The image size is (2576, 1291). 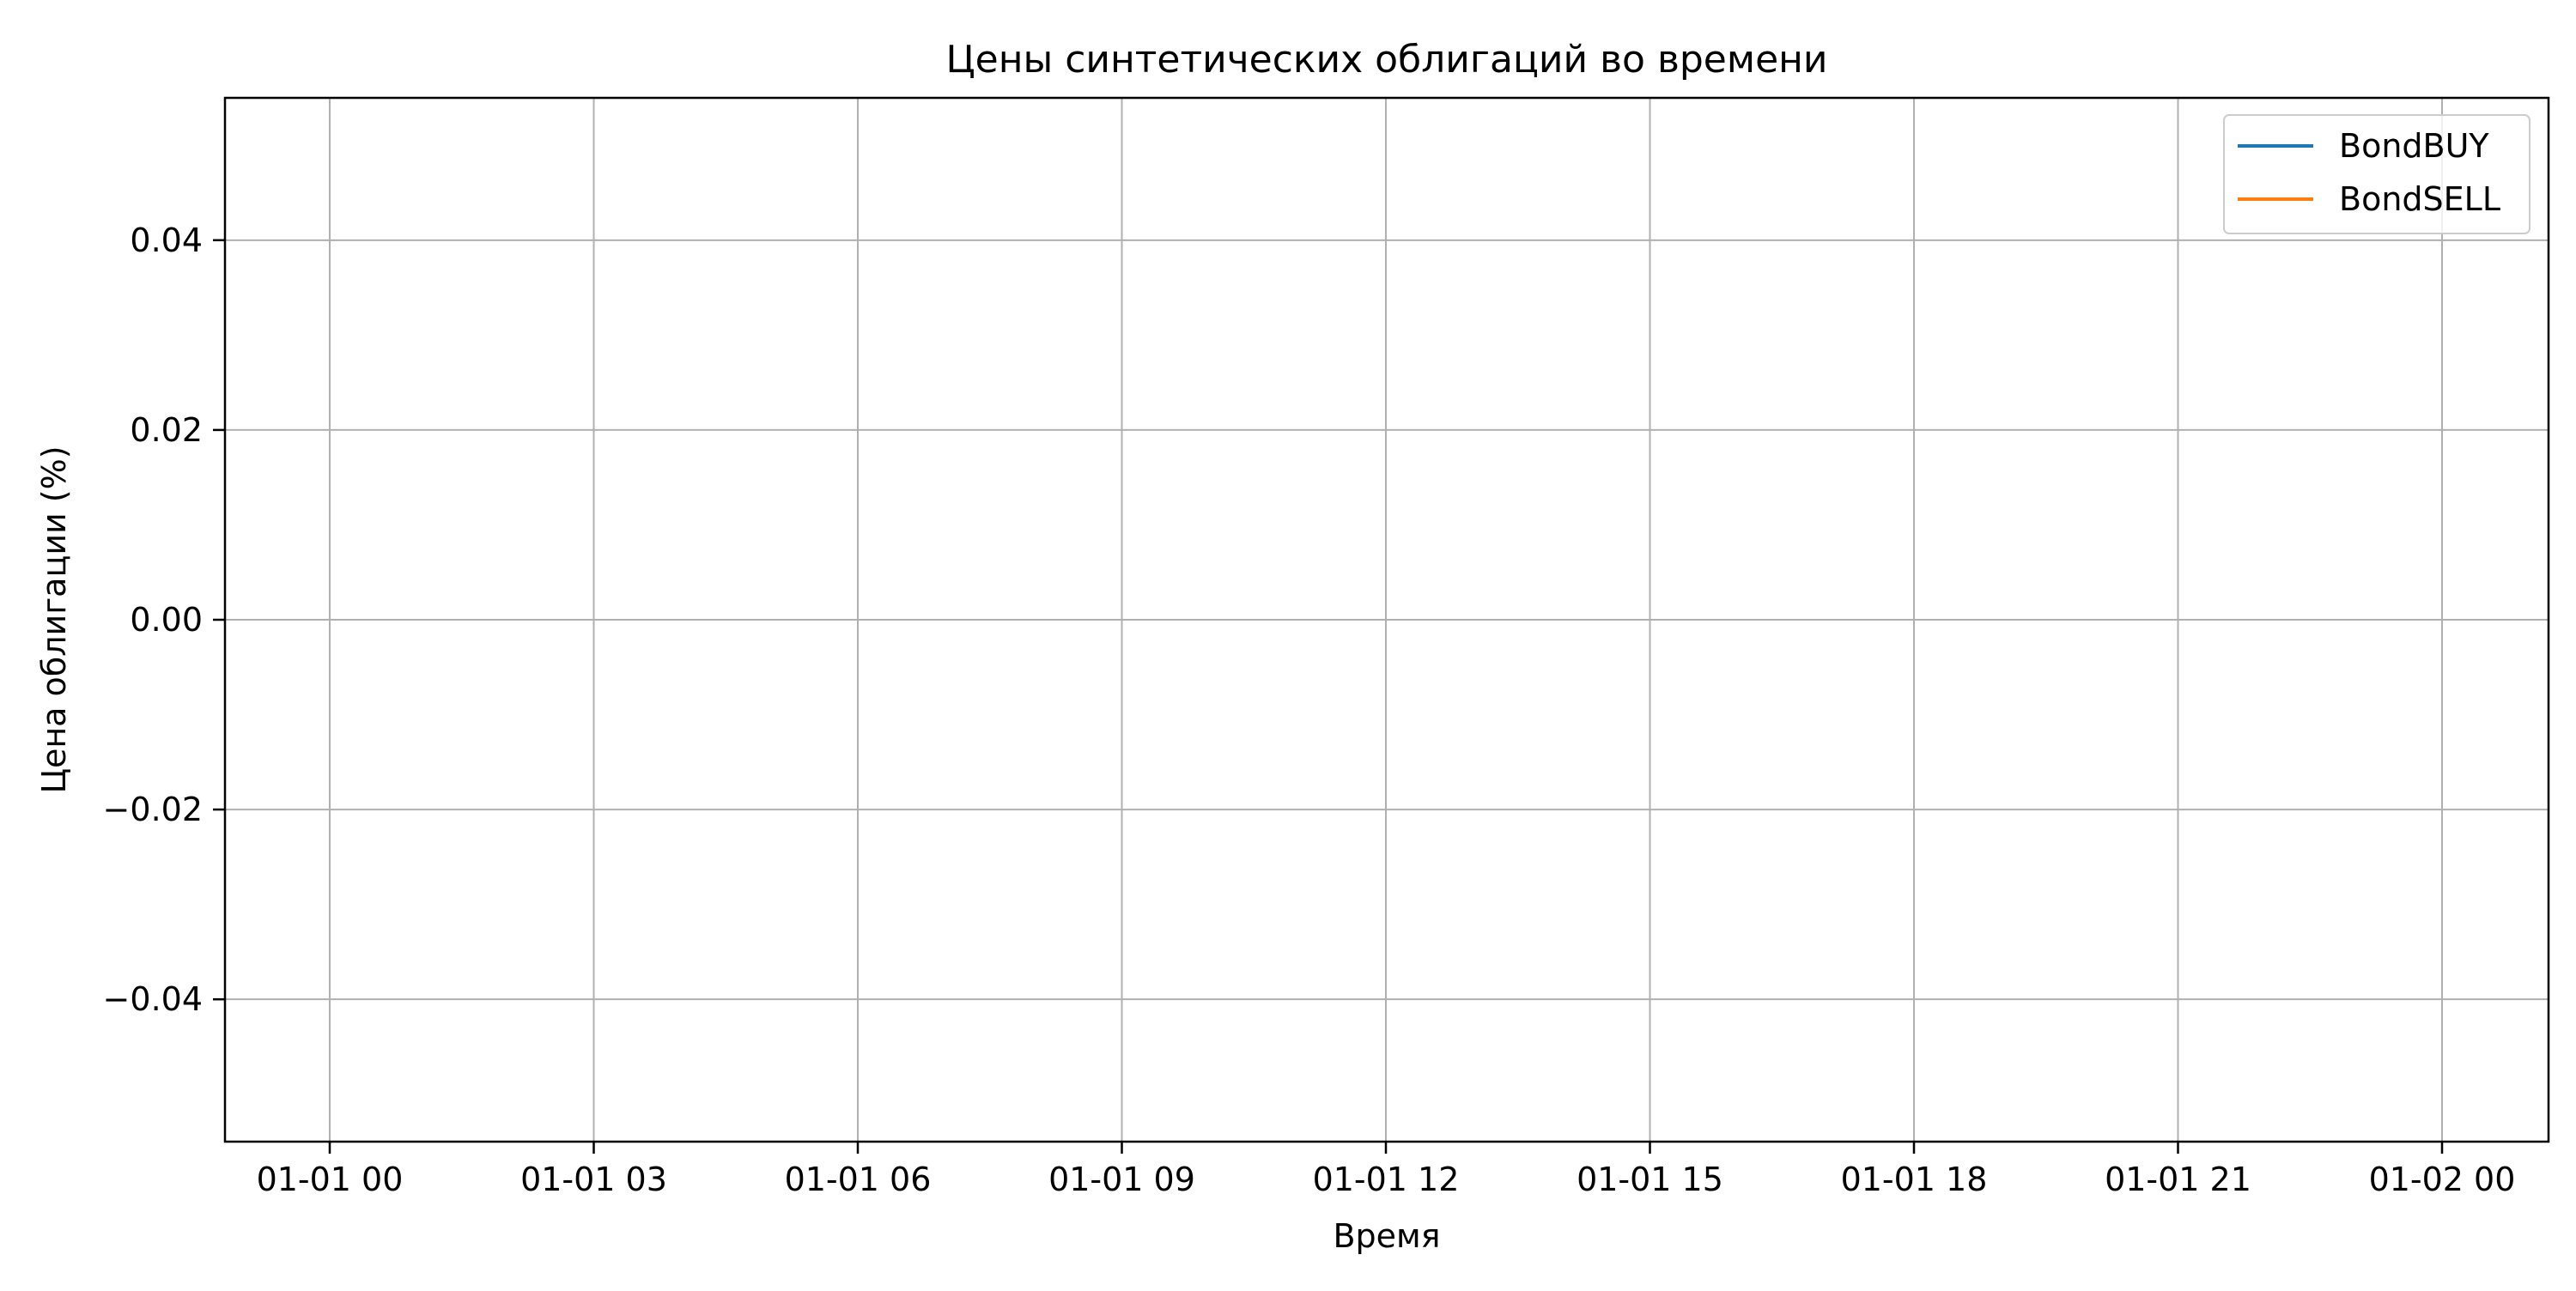 I want to click on legend-label-bondsell: BondSELL, so click(x=2419, y=199).